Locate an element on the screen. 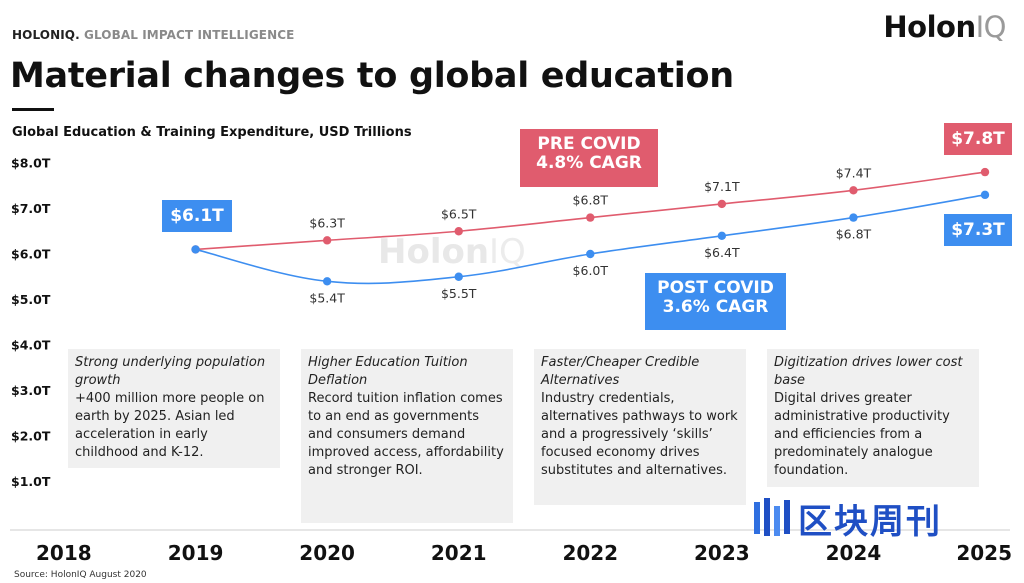 This screenshot has height=583, width=1024. logo-main: Holon is located at coordinates (929, 27).